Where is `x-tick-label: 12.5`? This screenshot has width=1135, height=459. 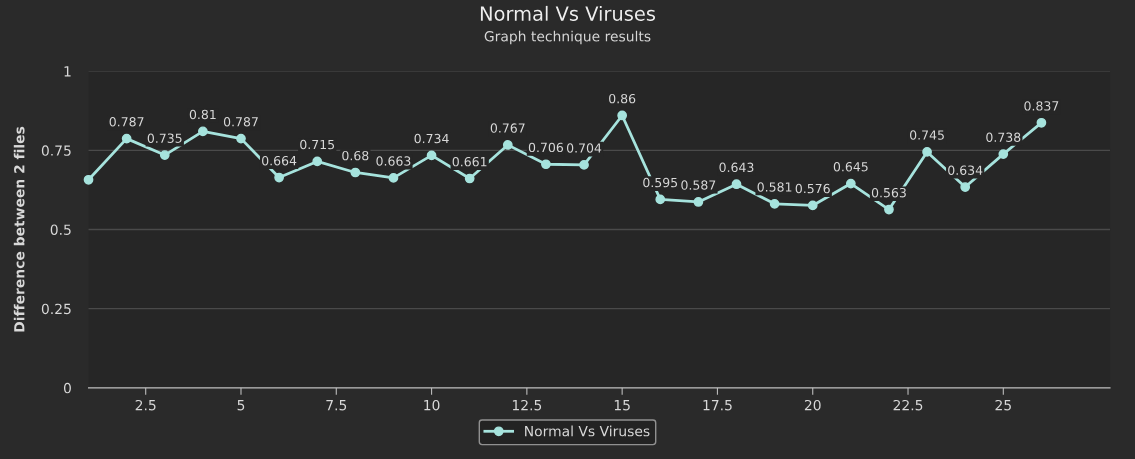
x-tick-label: 12.5 is located at coordinates (527, 405).